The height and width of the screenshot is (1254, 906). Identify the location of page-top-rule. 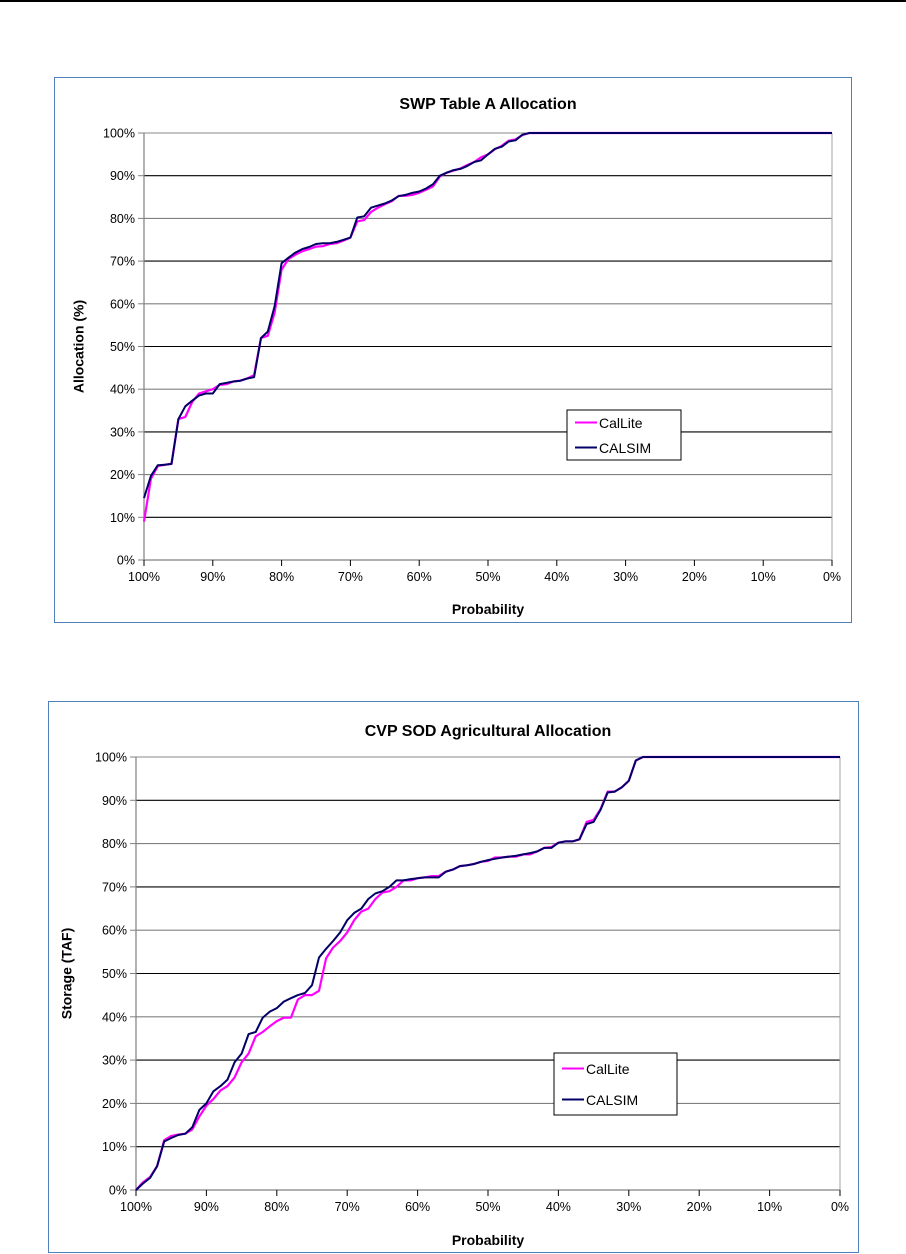
(453, 1).